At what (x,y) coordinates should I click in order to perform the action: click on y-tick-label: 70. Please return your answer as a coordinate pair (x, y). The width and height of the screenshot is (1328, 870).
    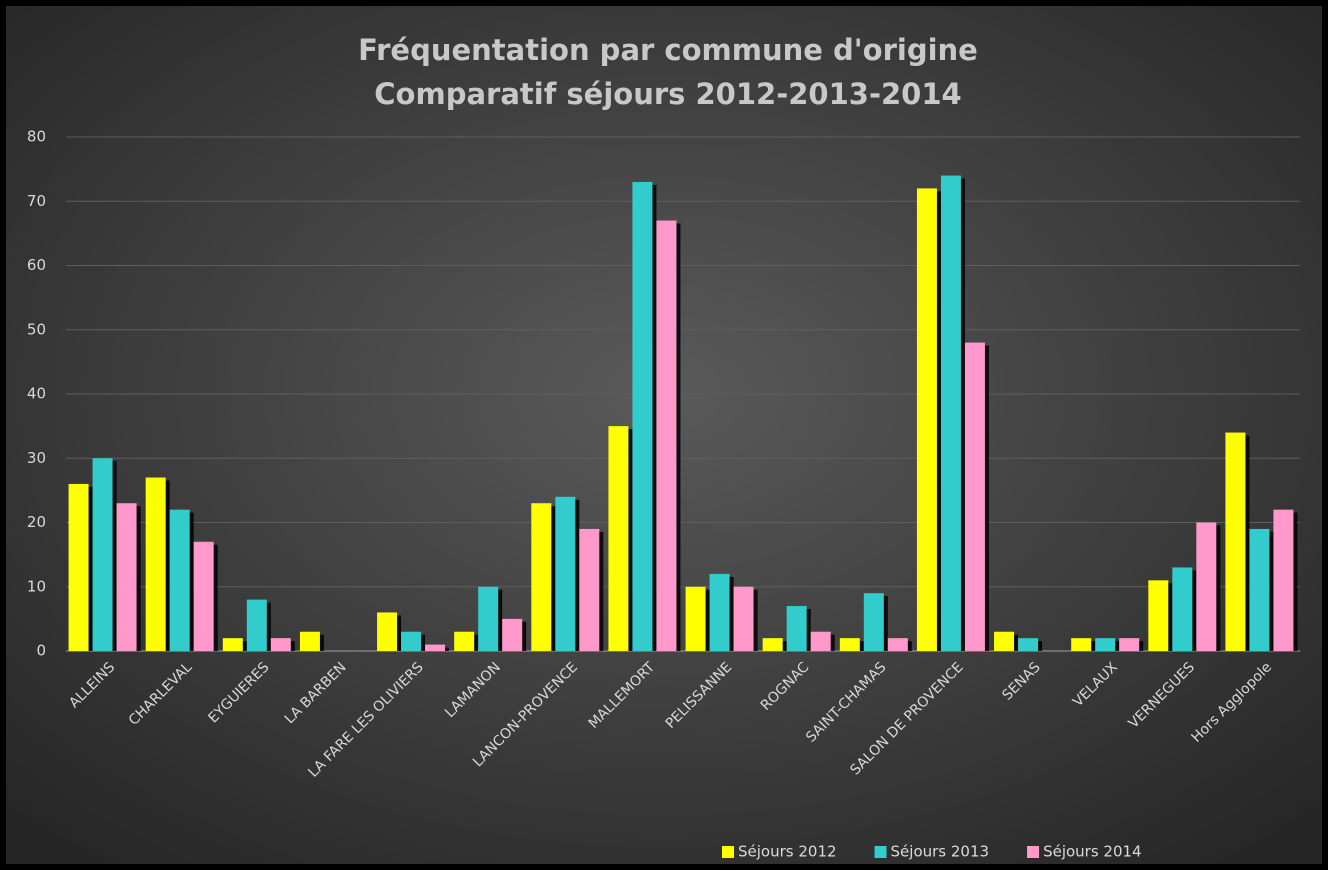
    Looking at the image, I should click on (36, 201).